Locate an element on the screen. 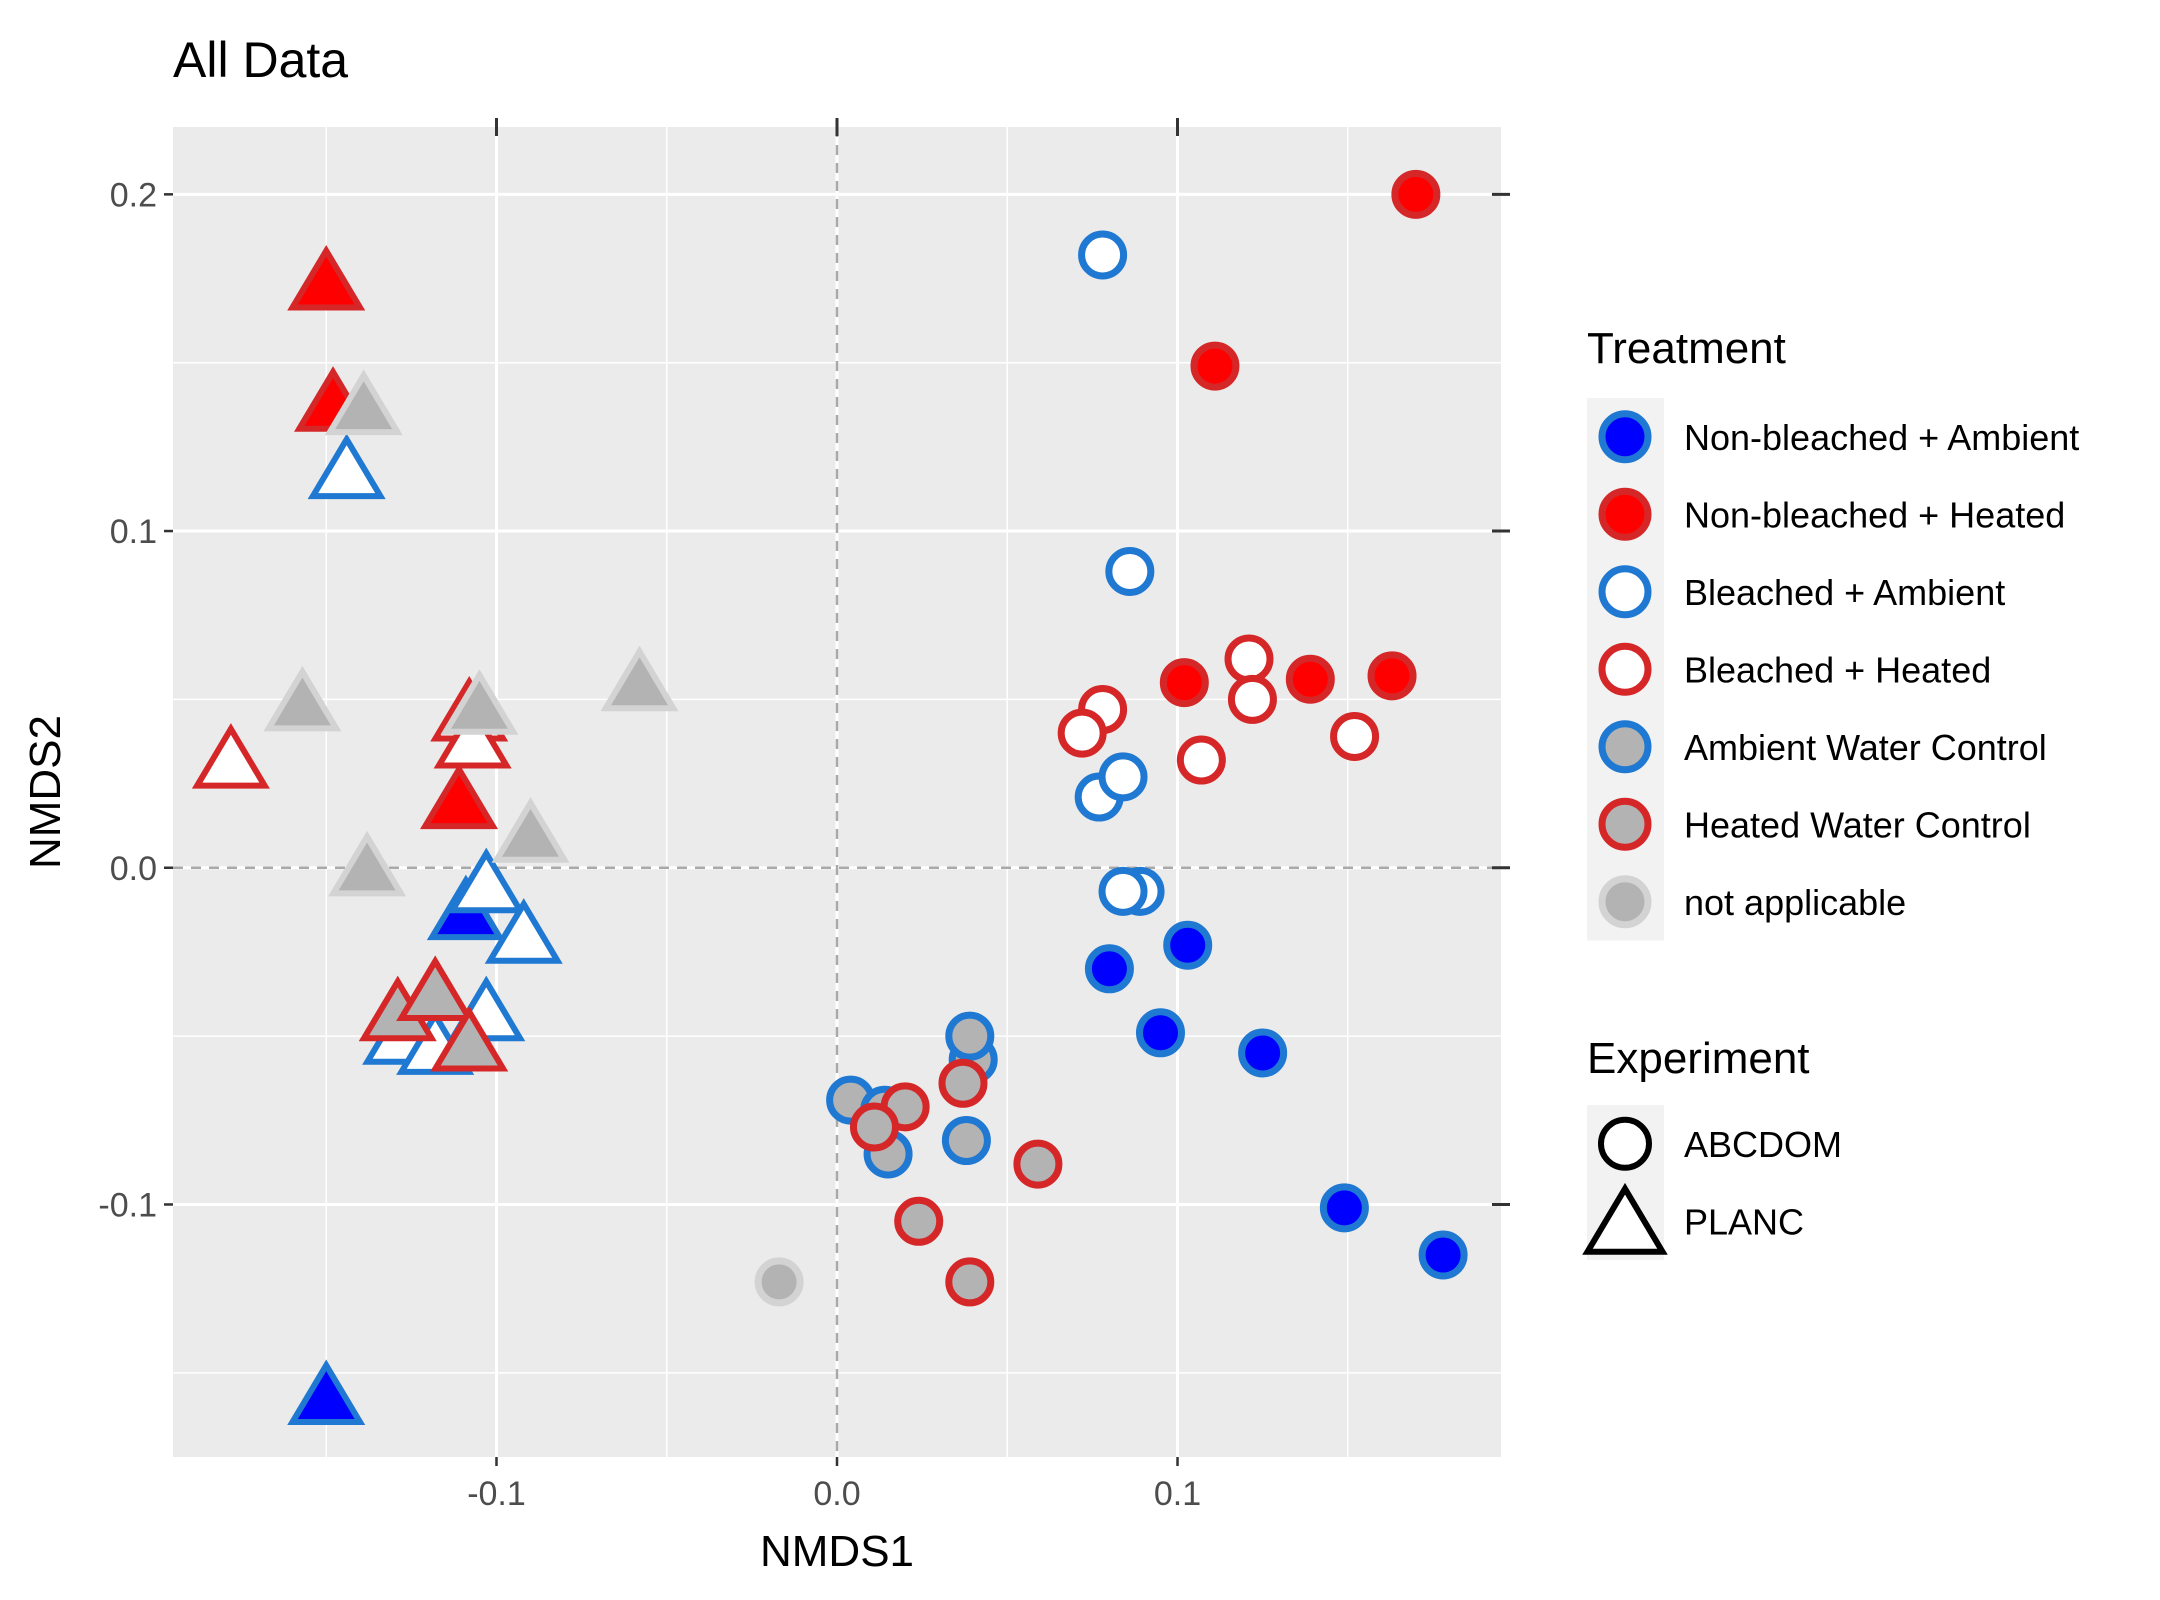 The image size is (2160, 1600). experiment-legend-key-circle is located at coordinates (1625, 1143).